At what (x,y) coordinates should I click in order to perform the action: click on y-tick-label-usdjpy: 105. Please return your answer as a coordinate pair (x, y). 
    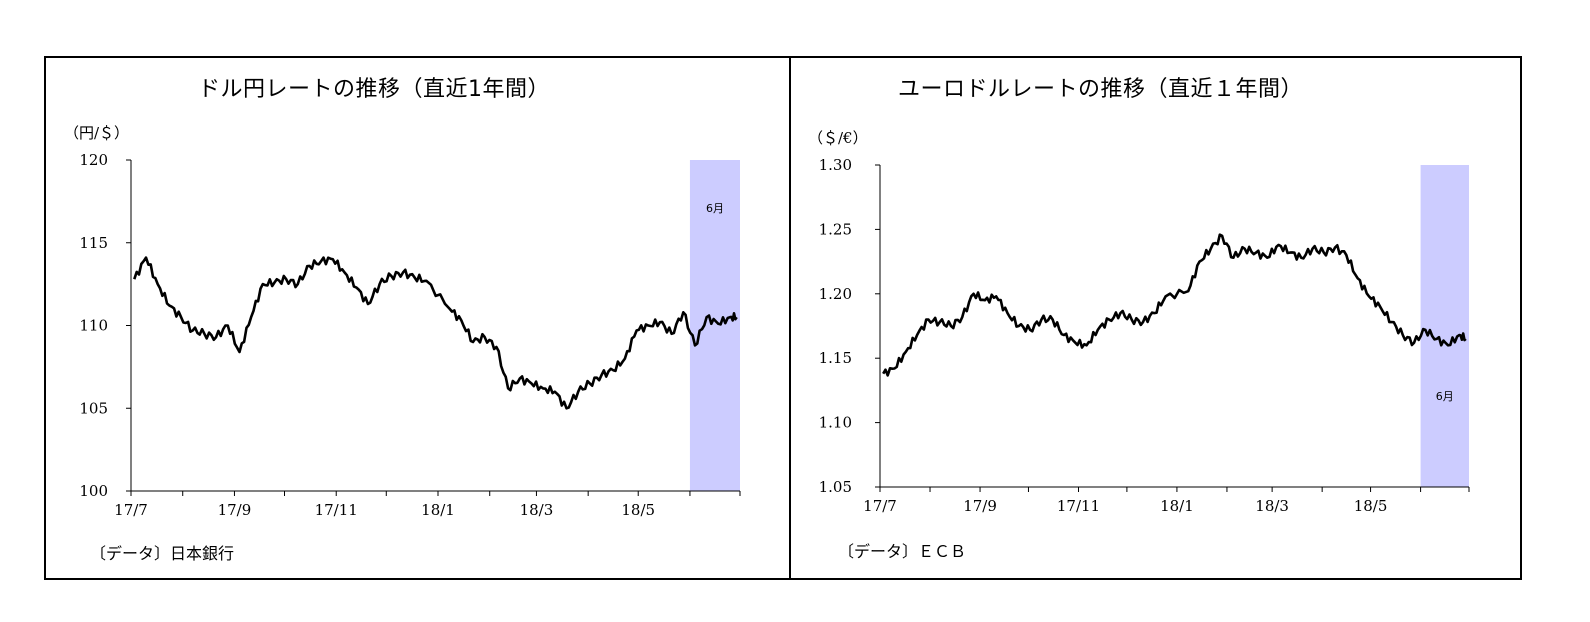
    Looking at the image, I should click on (93, 408).